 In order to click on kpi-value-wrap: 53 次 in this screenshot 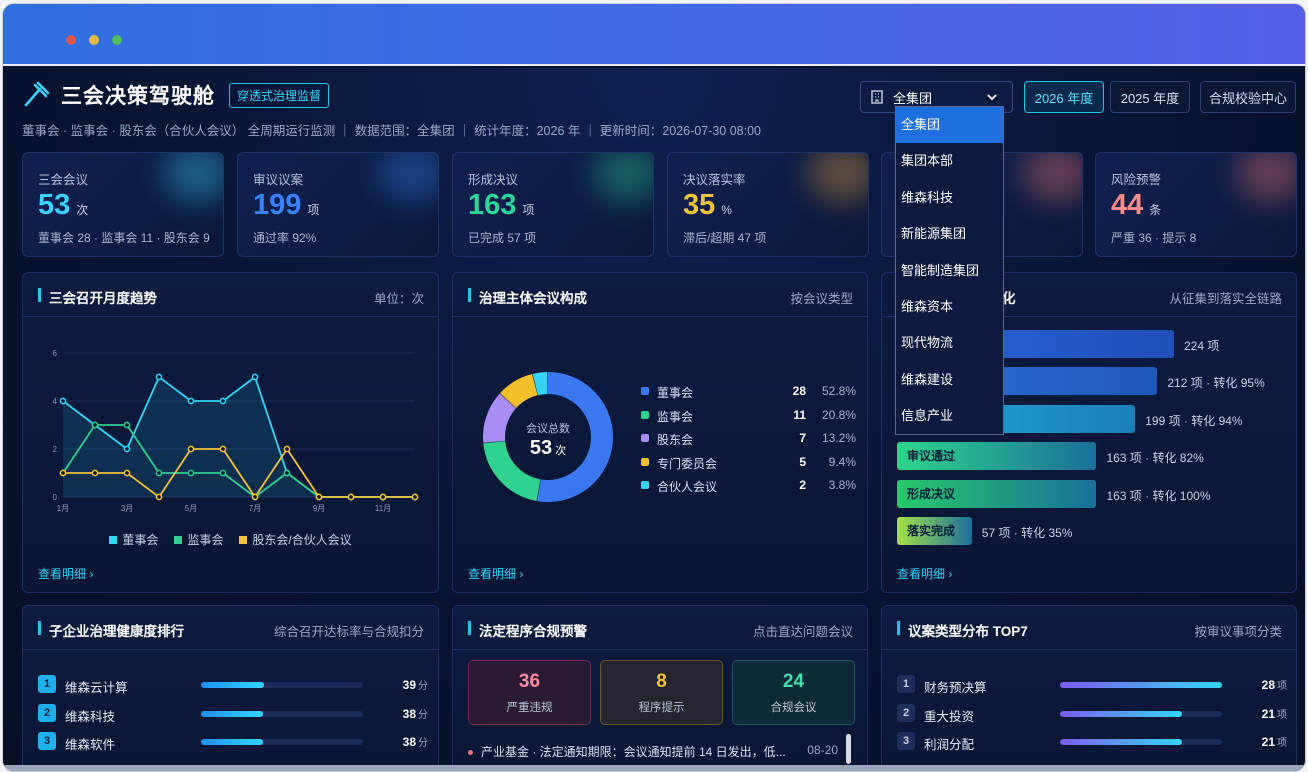, I will do `click(63, 205)`.